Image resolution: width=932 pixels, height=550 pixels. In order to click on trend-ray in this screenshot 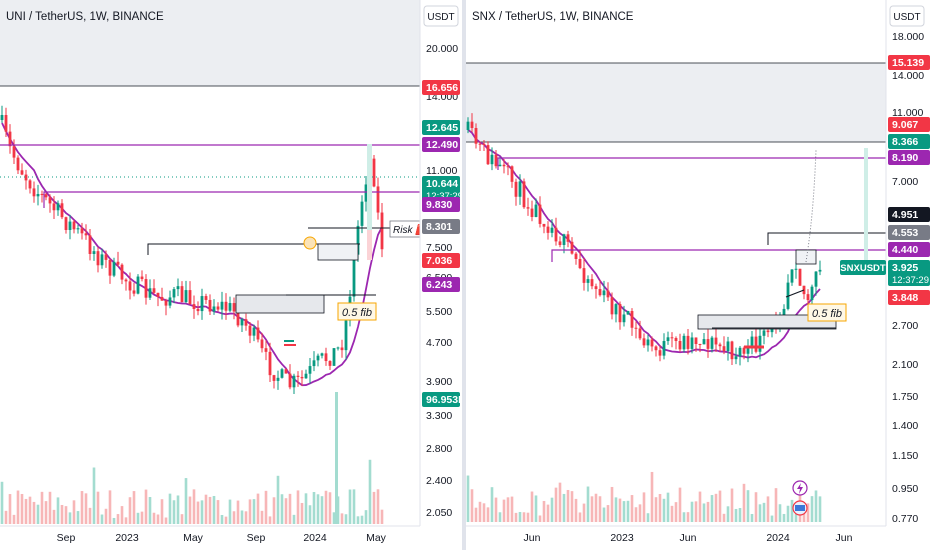, I will do `click(795, 293)`.